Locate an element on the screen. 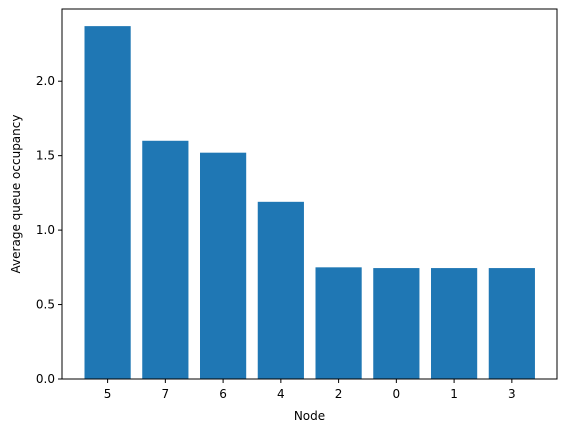  x-tick-label: 2 is located at coordinates (339, 394).